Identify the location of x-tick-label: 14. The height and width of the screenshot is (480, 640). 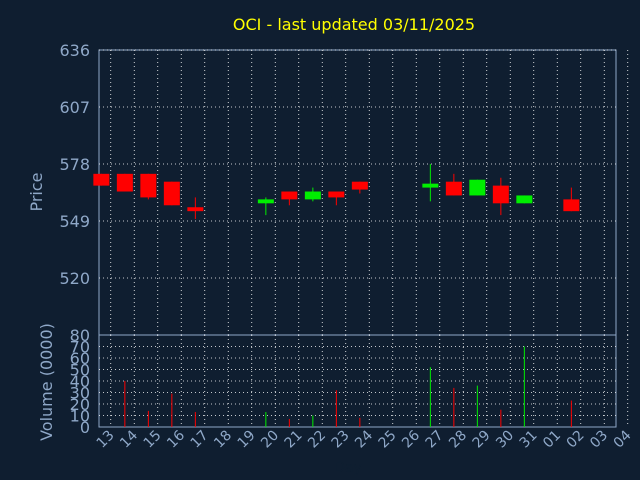
(129, 439).